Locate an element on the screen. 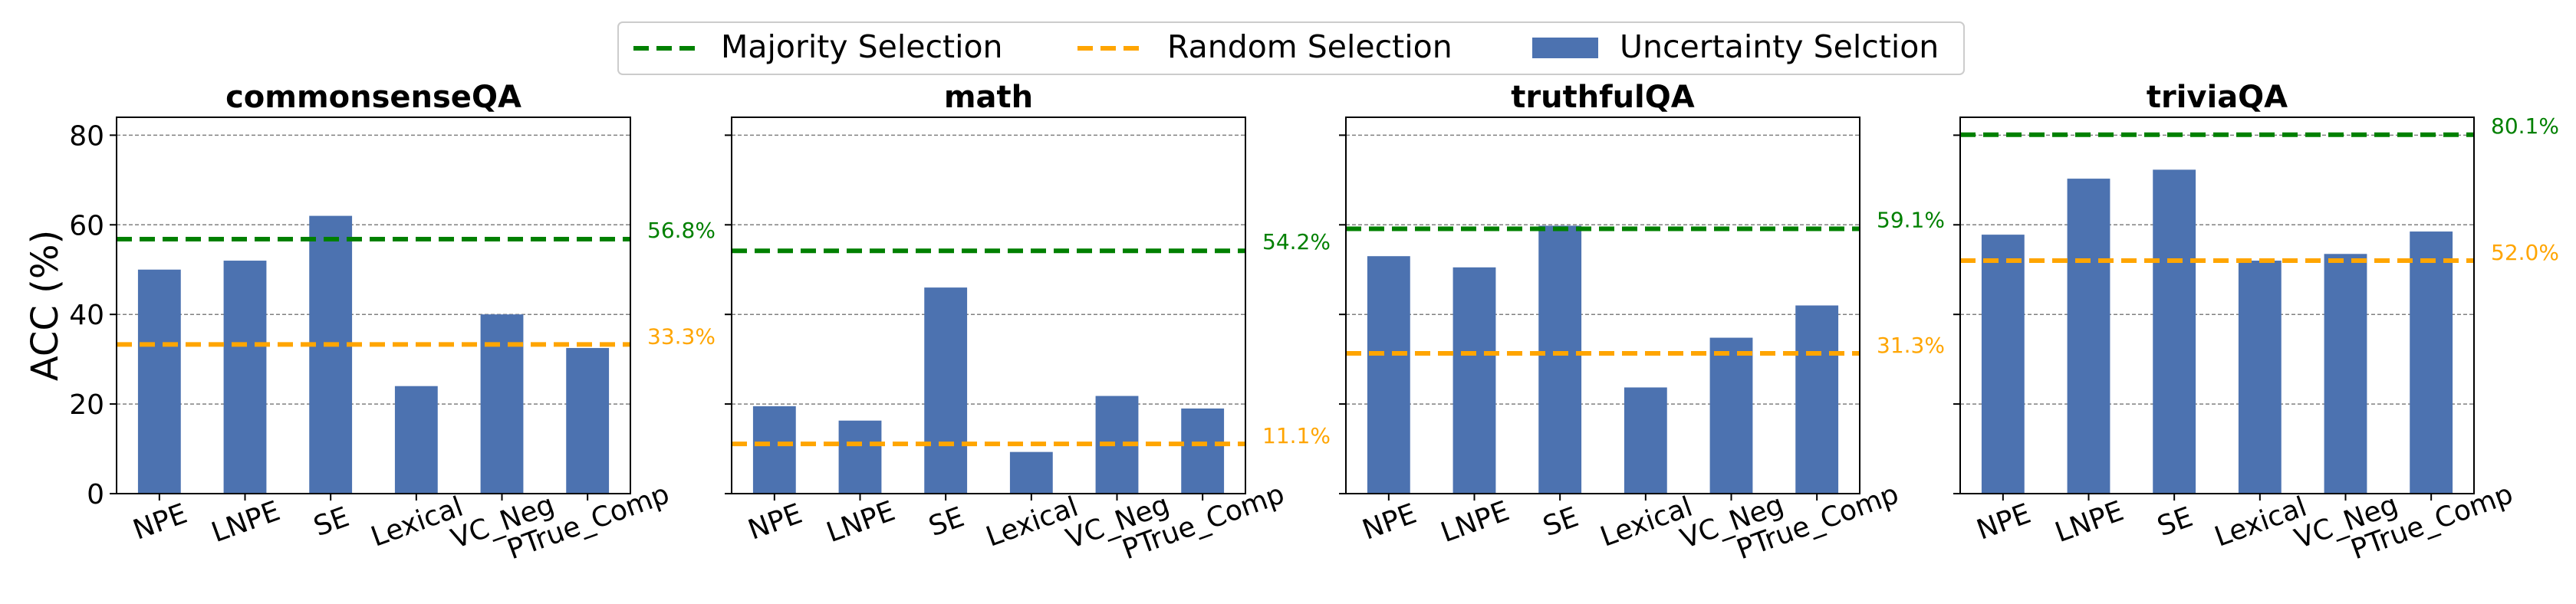 The image size is (2576, 604). panel-title: triviaQA is located at coordinates (2217, 97).